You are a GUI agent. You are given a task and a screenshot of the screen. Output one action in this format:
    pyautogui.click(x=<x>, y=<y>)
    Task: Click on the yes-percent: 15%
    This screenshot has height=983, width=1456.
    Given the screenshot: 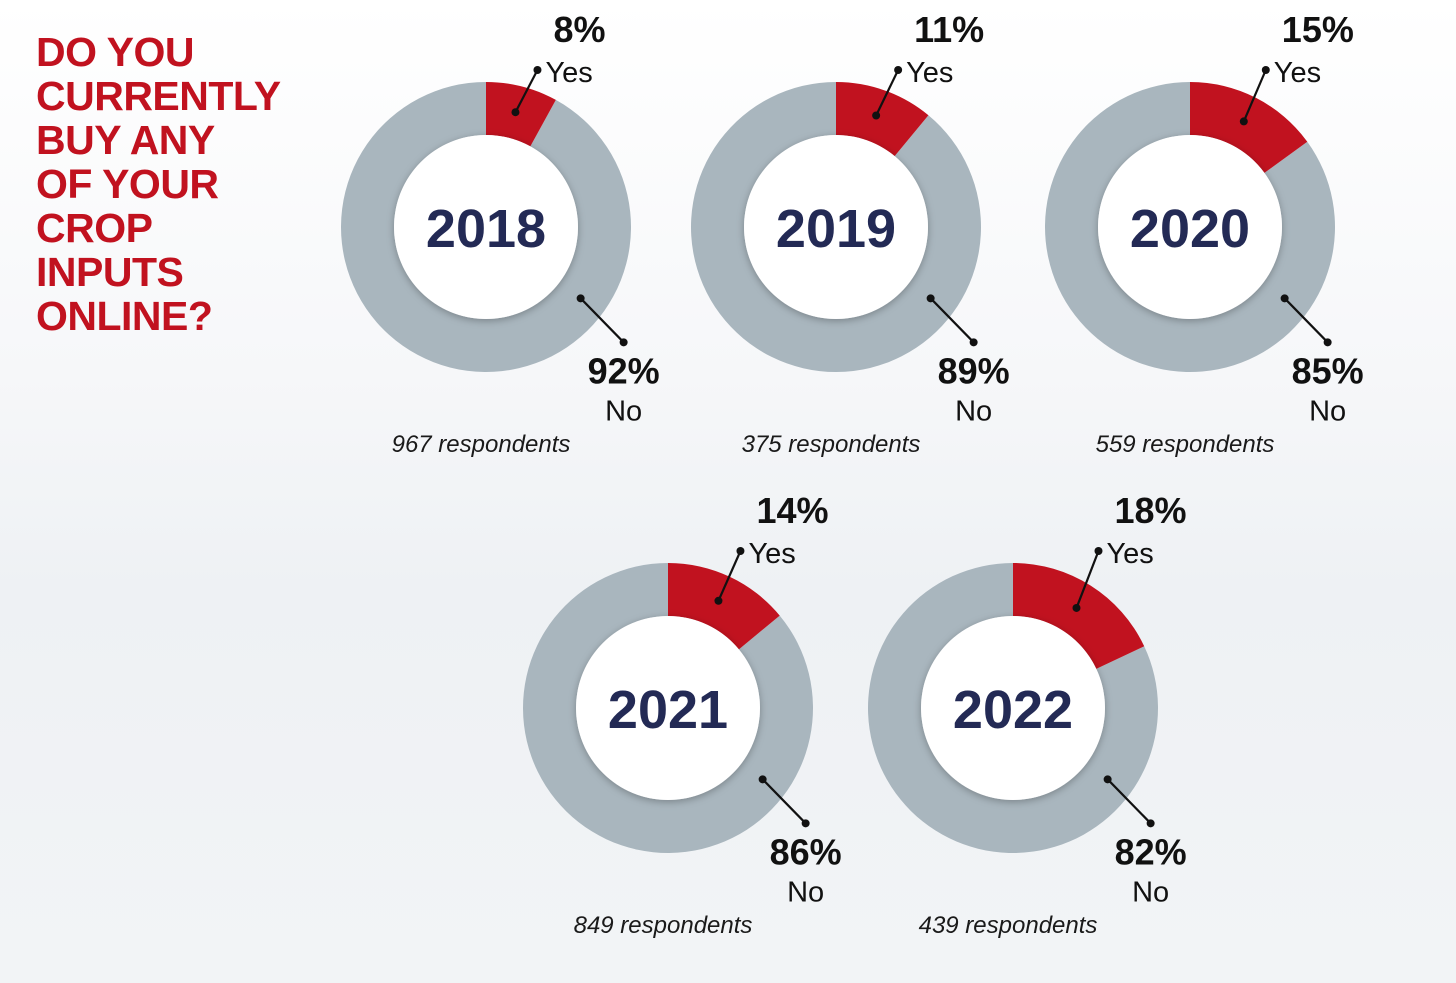 What is the action you would take?
    pyautogui.click(x=1318, y=29)
    